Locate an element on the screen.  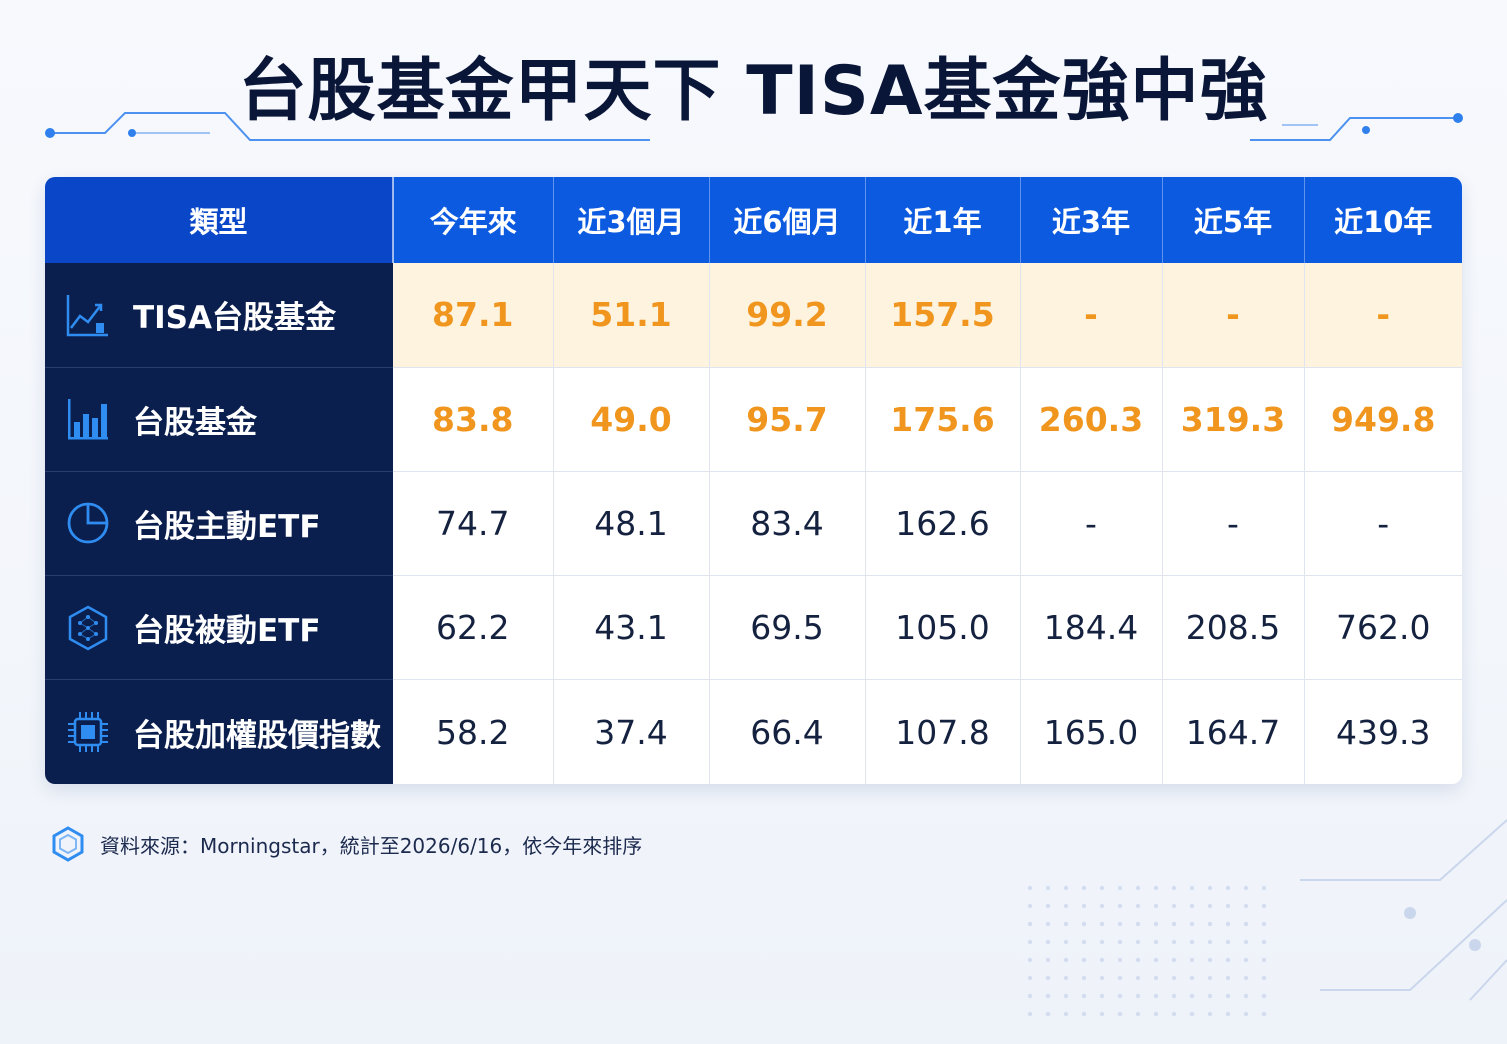
row-label-cell: 台股基金 is located at coordinates (219, 419).